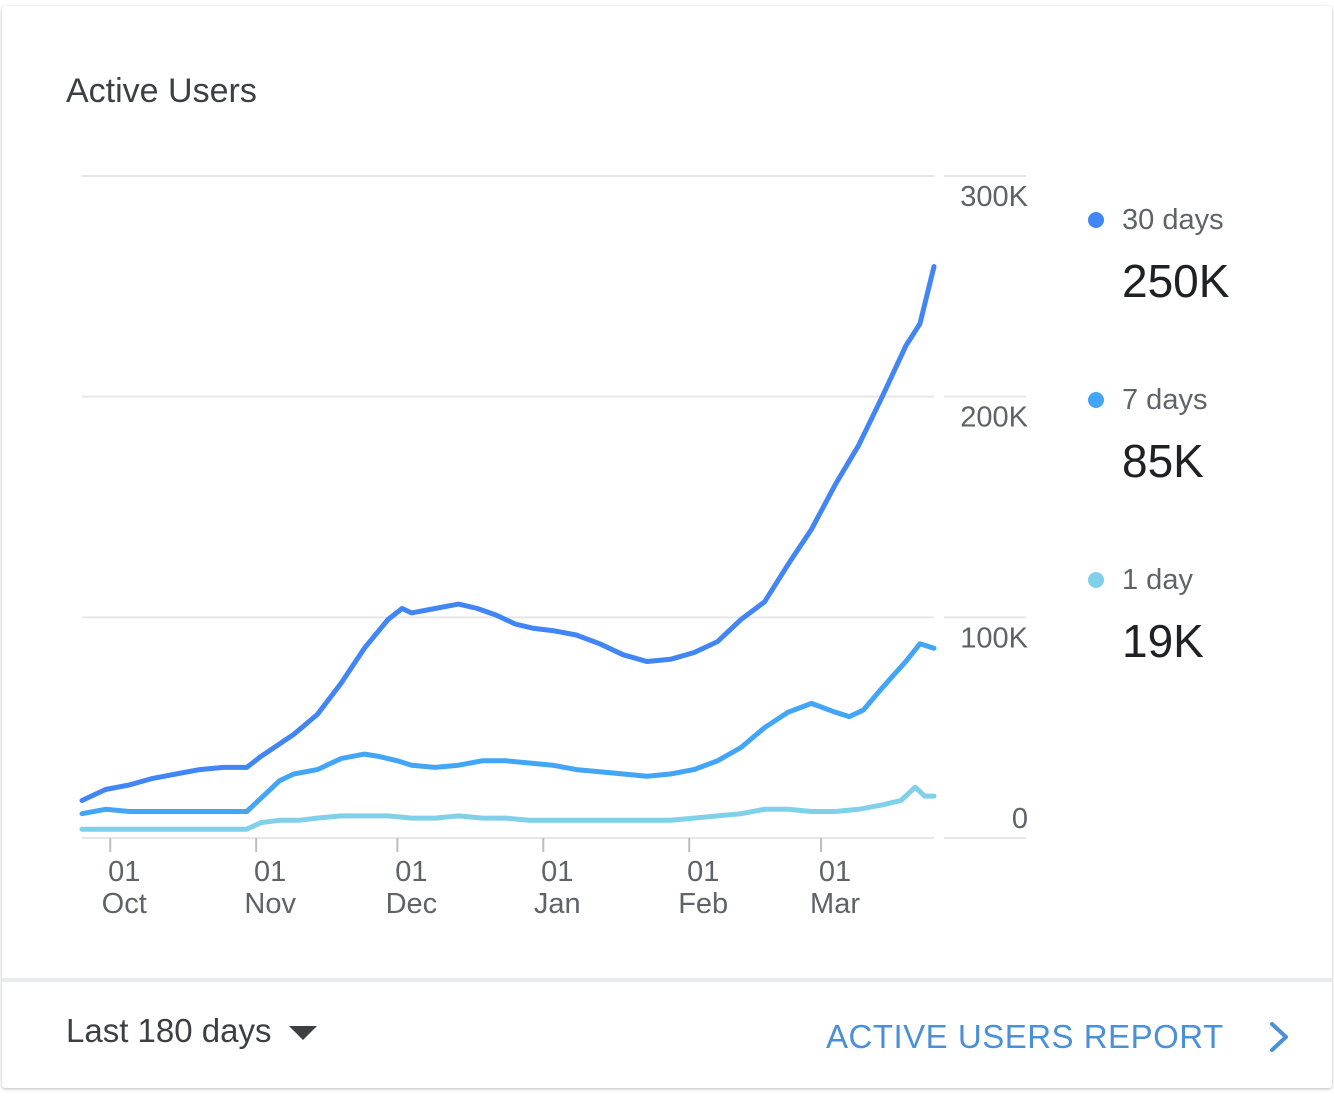  Describe the element at coordinates (1165, 399) in the screenshot. I see `legend-label-7-days: 7 days` at that location.